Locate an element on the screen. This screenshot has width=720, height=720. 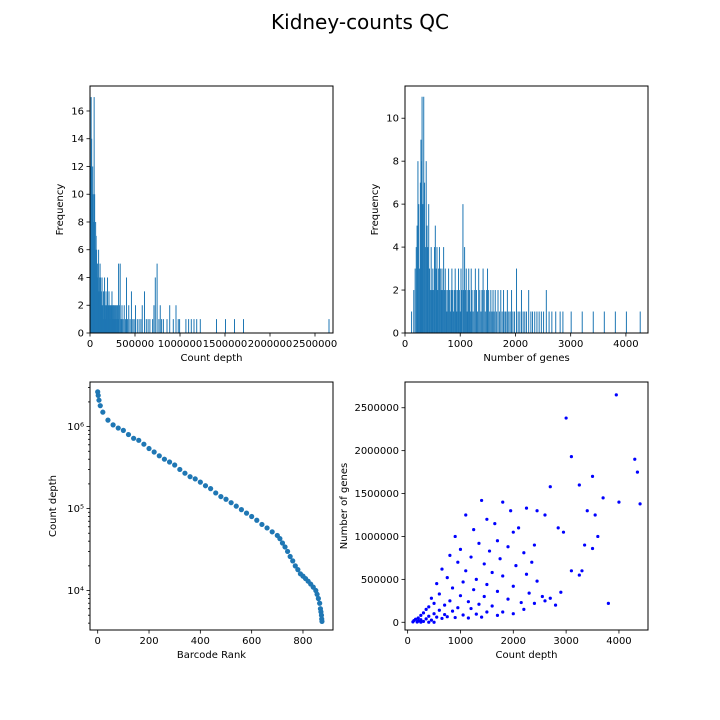
x-tick-label: 2000 is located at coordinates (513, 641).